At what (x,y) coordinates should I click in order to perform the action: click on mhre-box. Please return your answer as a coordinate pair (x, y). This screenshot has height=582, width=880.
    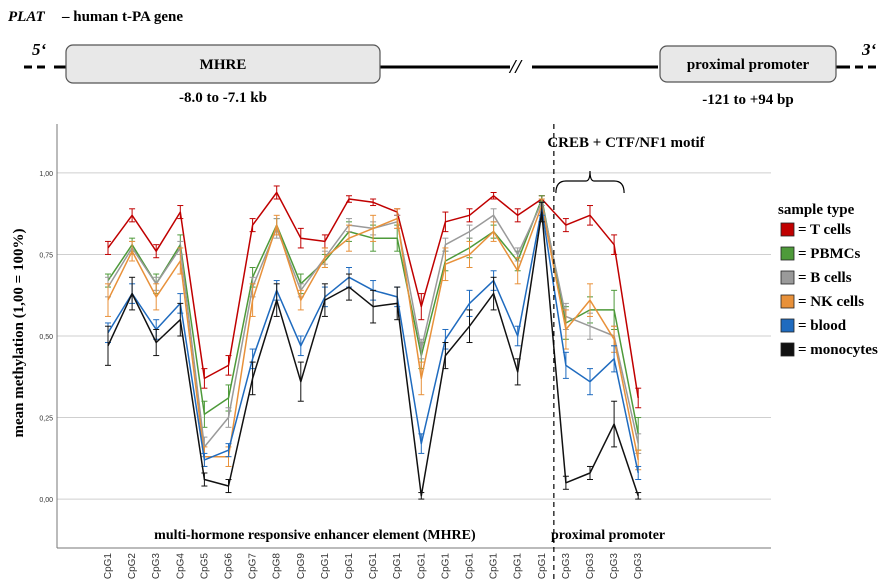
    Looking at the image, I should click on (223, 64).